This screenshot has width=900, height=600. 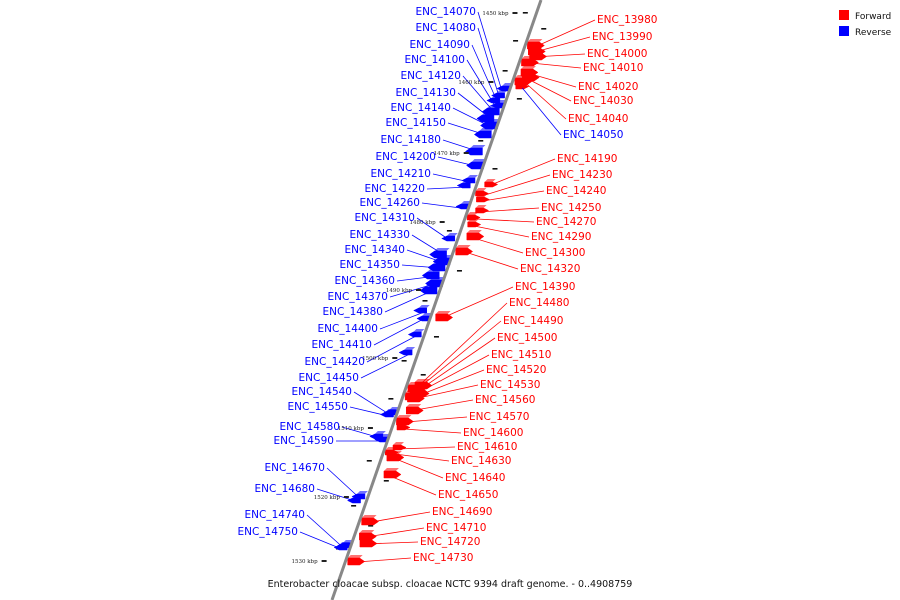 What do you see at coordinates (401, 174) in the screenshot?
I see `reverse-gene-label: ENC_14210` at bounding box center [401, 174].